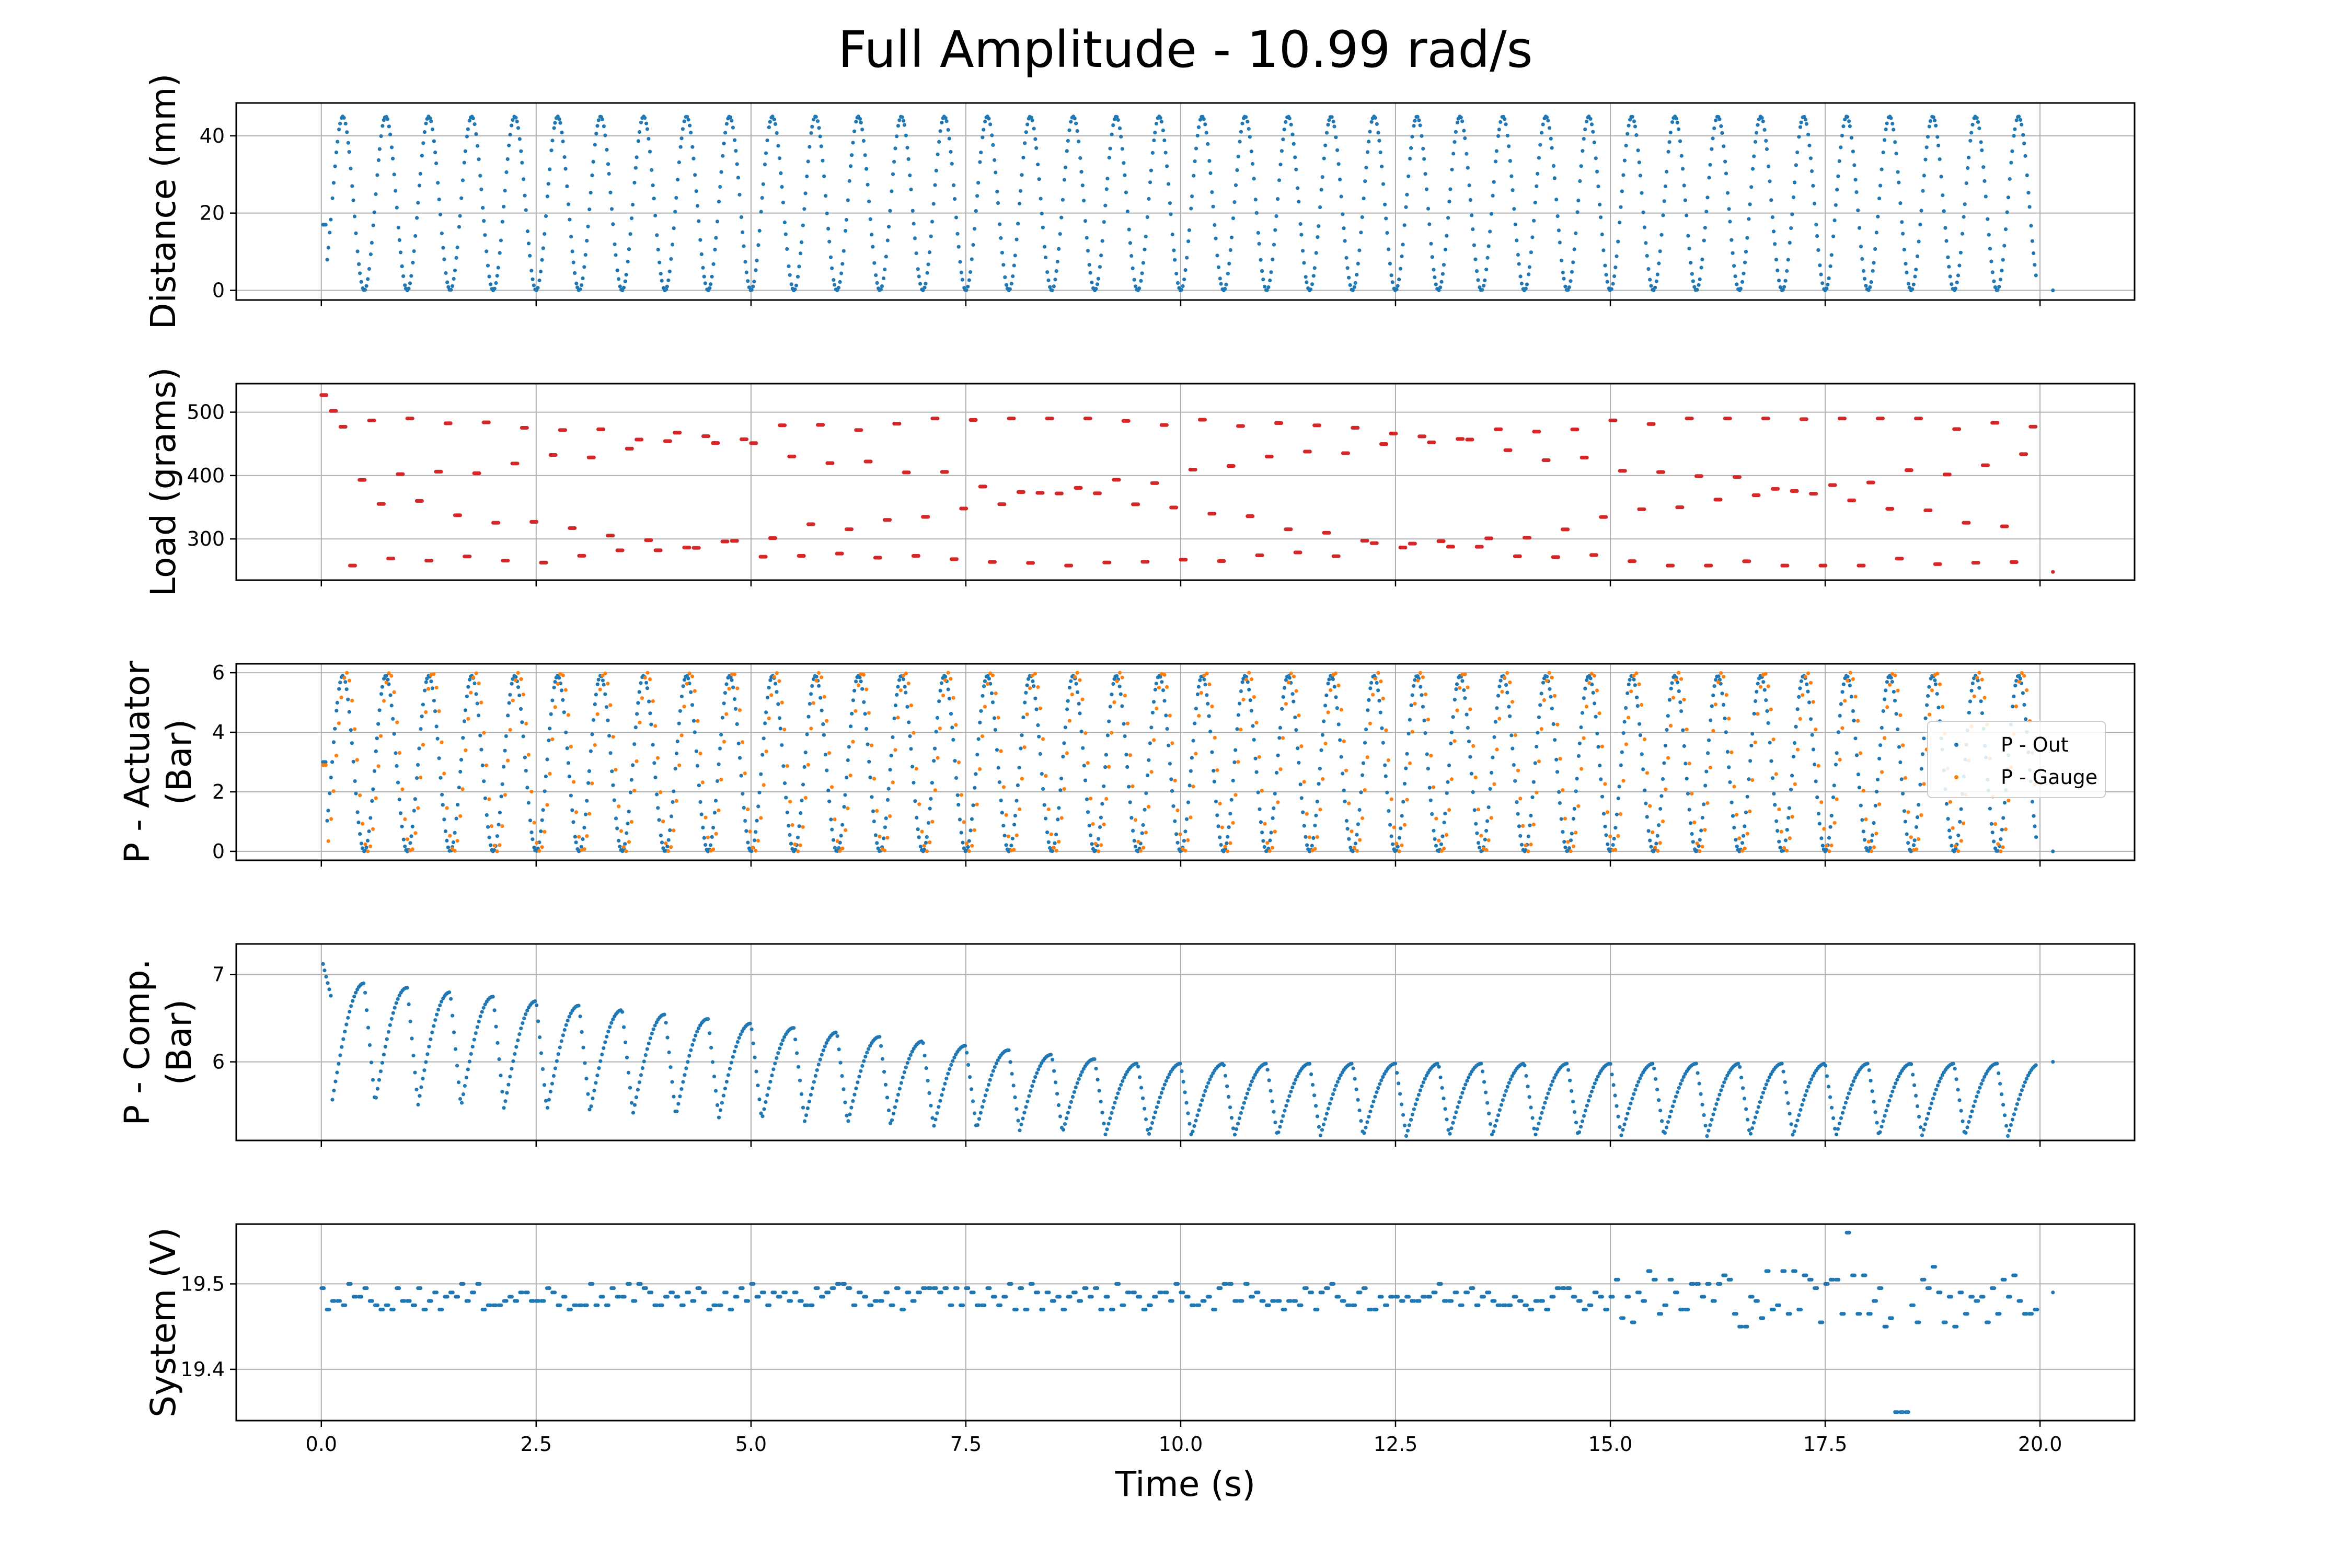 The image size is (2352, 1568). I want to click on y-tick-label: 40, so click(212, 135).